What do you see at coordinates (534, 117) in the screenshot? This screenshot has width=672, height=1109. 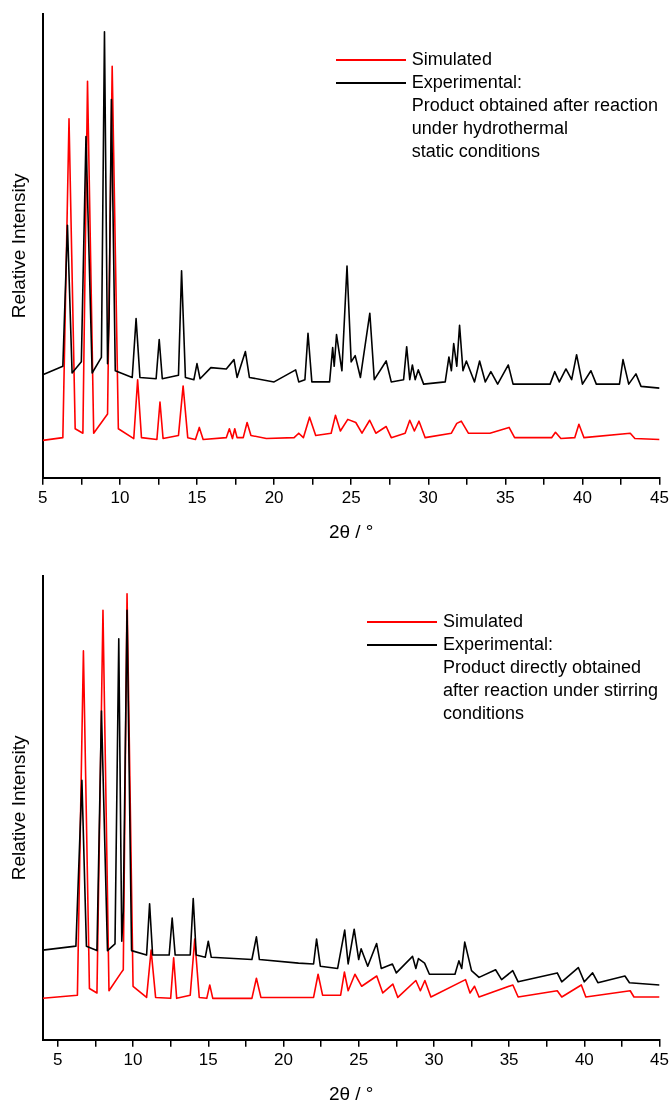 I see `legend-label: Experimental: Product obtained after reaction under hydrothermal static conditions` at bounding box center [534, 117].